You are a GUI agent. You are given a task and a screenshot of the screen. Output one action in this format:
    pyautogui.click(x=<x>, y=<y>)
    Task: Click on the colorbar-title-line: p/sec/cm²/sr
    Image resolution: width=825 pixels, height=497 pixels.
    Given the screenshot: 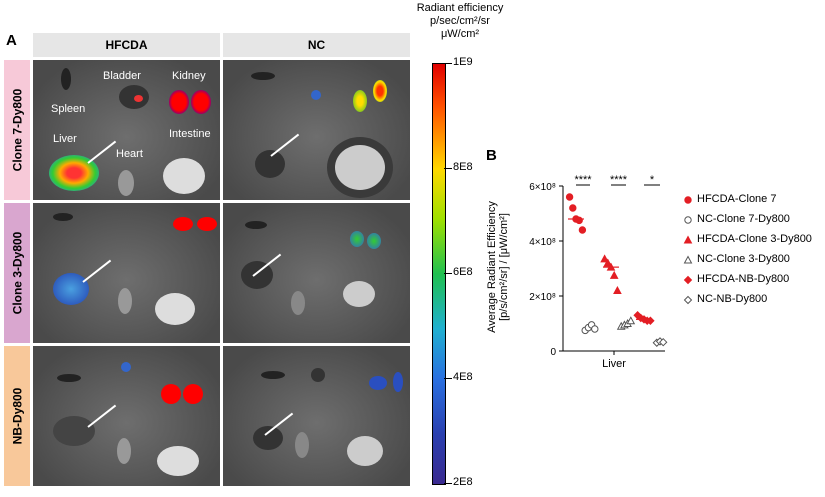 What is the action you would take?
    pyautogui.click(x=460, y=21)
    